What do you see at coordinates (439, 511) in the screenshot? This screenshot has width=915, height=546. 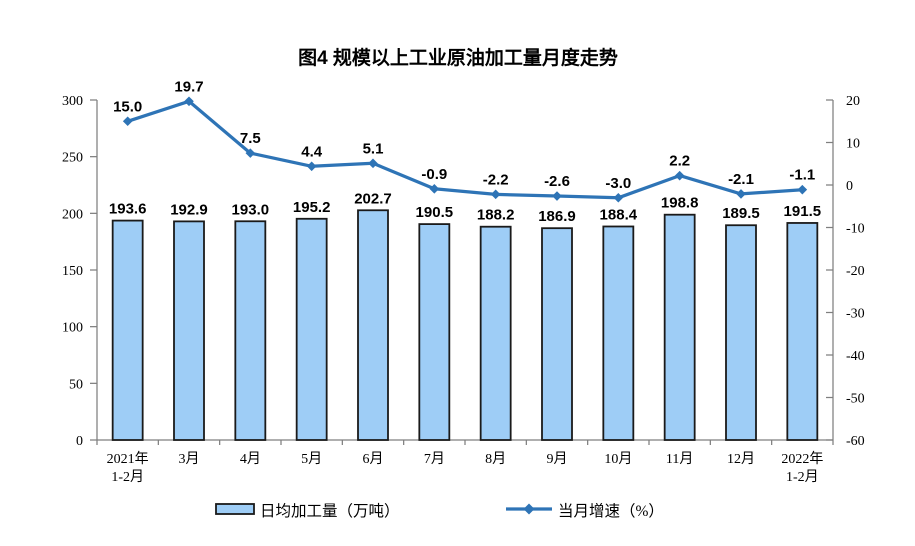 I see `legend: 日均加工量（万吨） 当月增速（%）` at bounding box center [439, 511].